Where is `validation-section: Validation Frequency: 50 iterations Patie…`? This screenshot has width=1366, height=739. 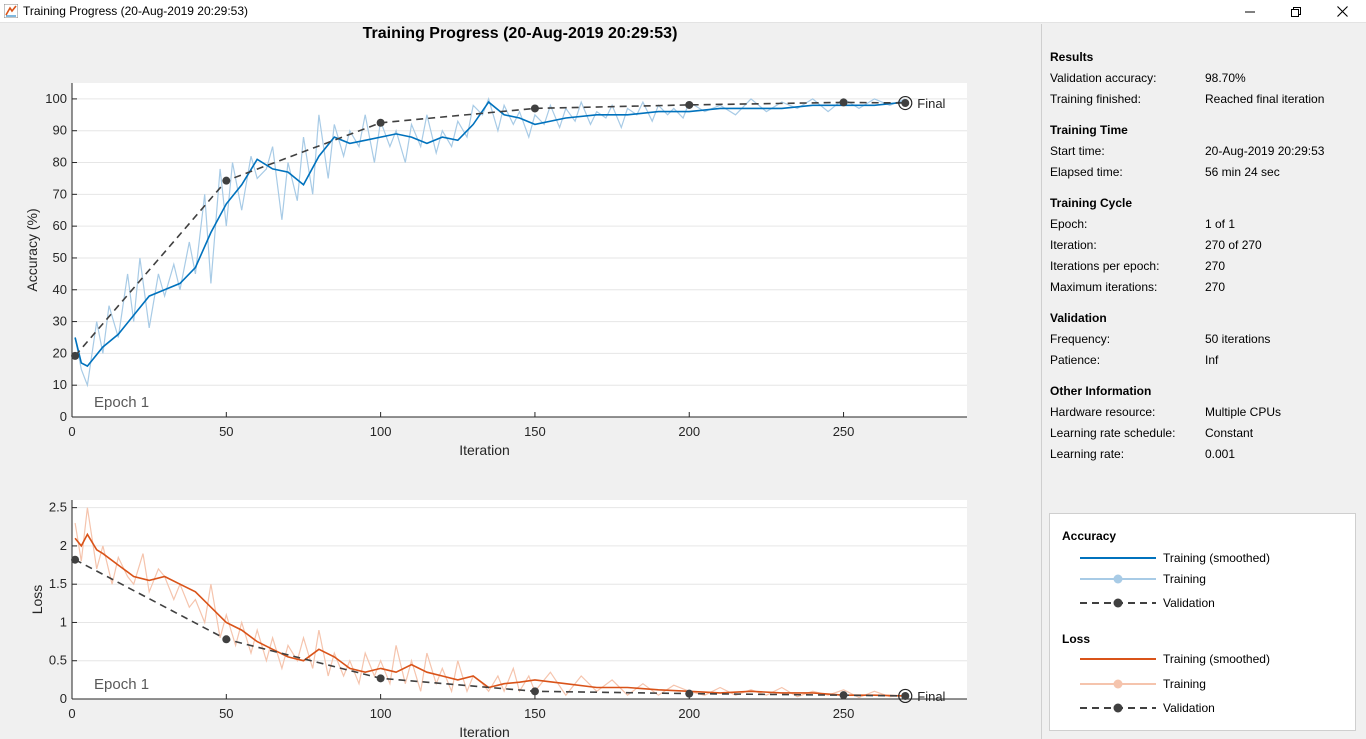
validation-section: Validation Frequency: 50 iterations Patie… is located at coordinates (1205, 339).